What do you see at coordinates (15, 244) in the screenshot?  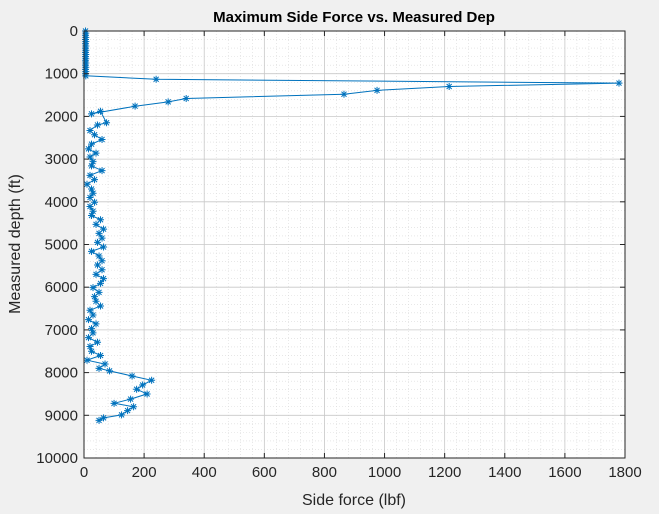 I see `y-axis-label: Measured depth (ft)` at bounding box center [15, 244].